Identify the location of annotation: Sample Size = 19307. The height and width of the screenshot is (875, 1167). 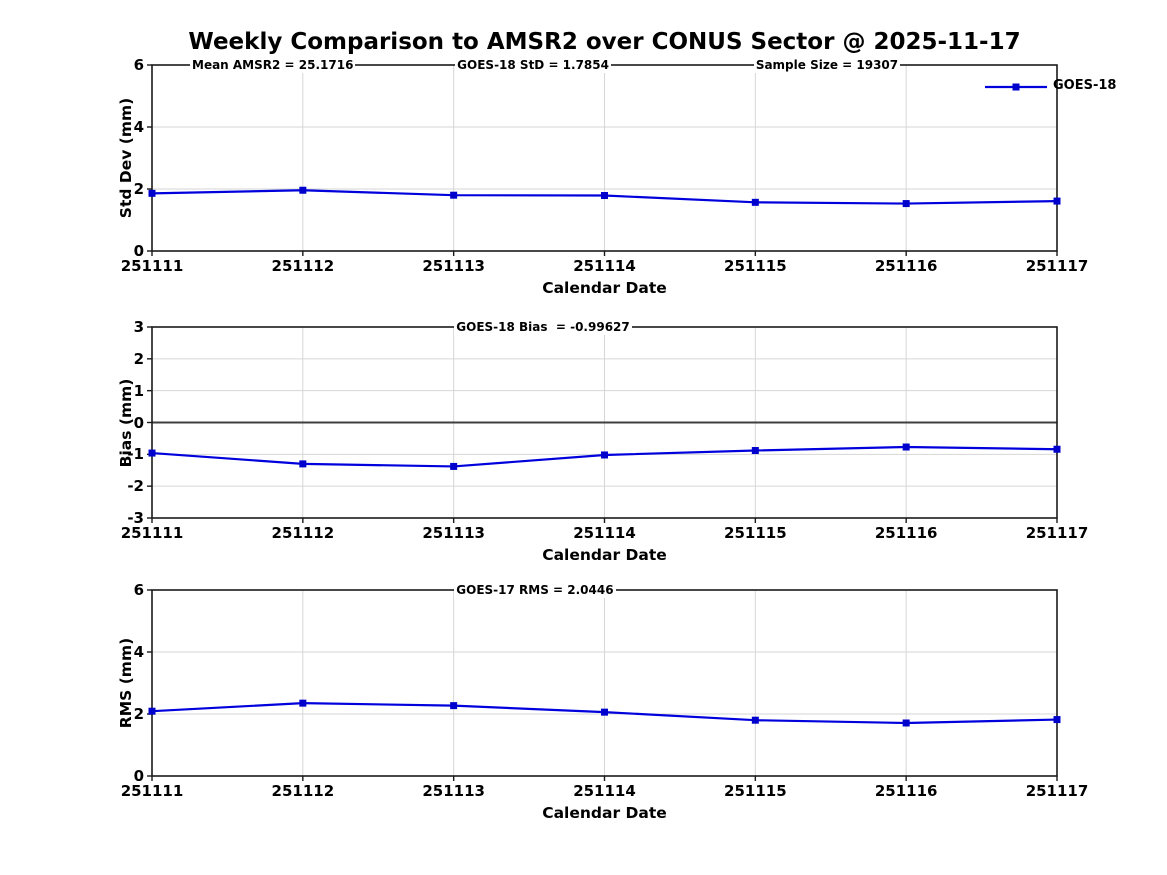
(827, 65).